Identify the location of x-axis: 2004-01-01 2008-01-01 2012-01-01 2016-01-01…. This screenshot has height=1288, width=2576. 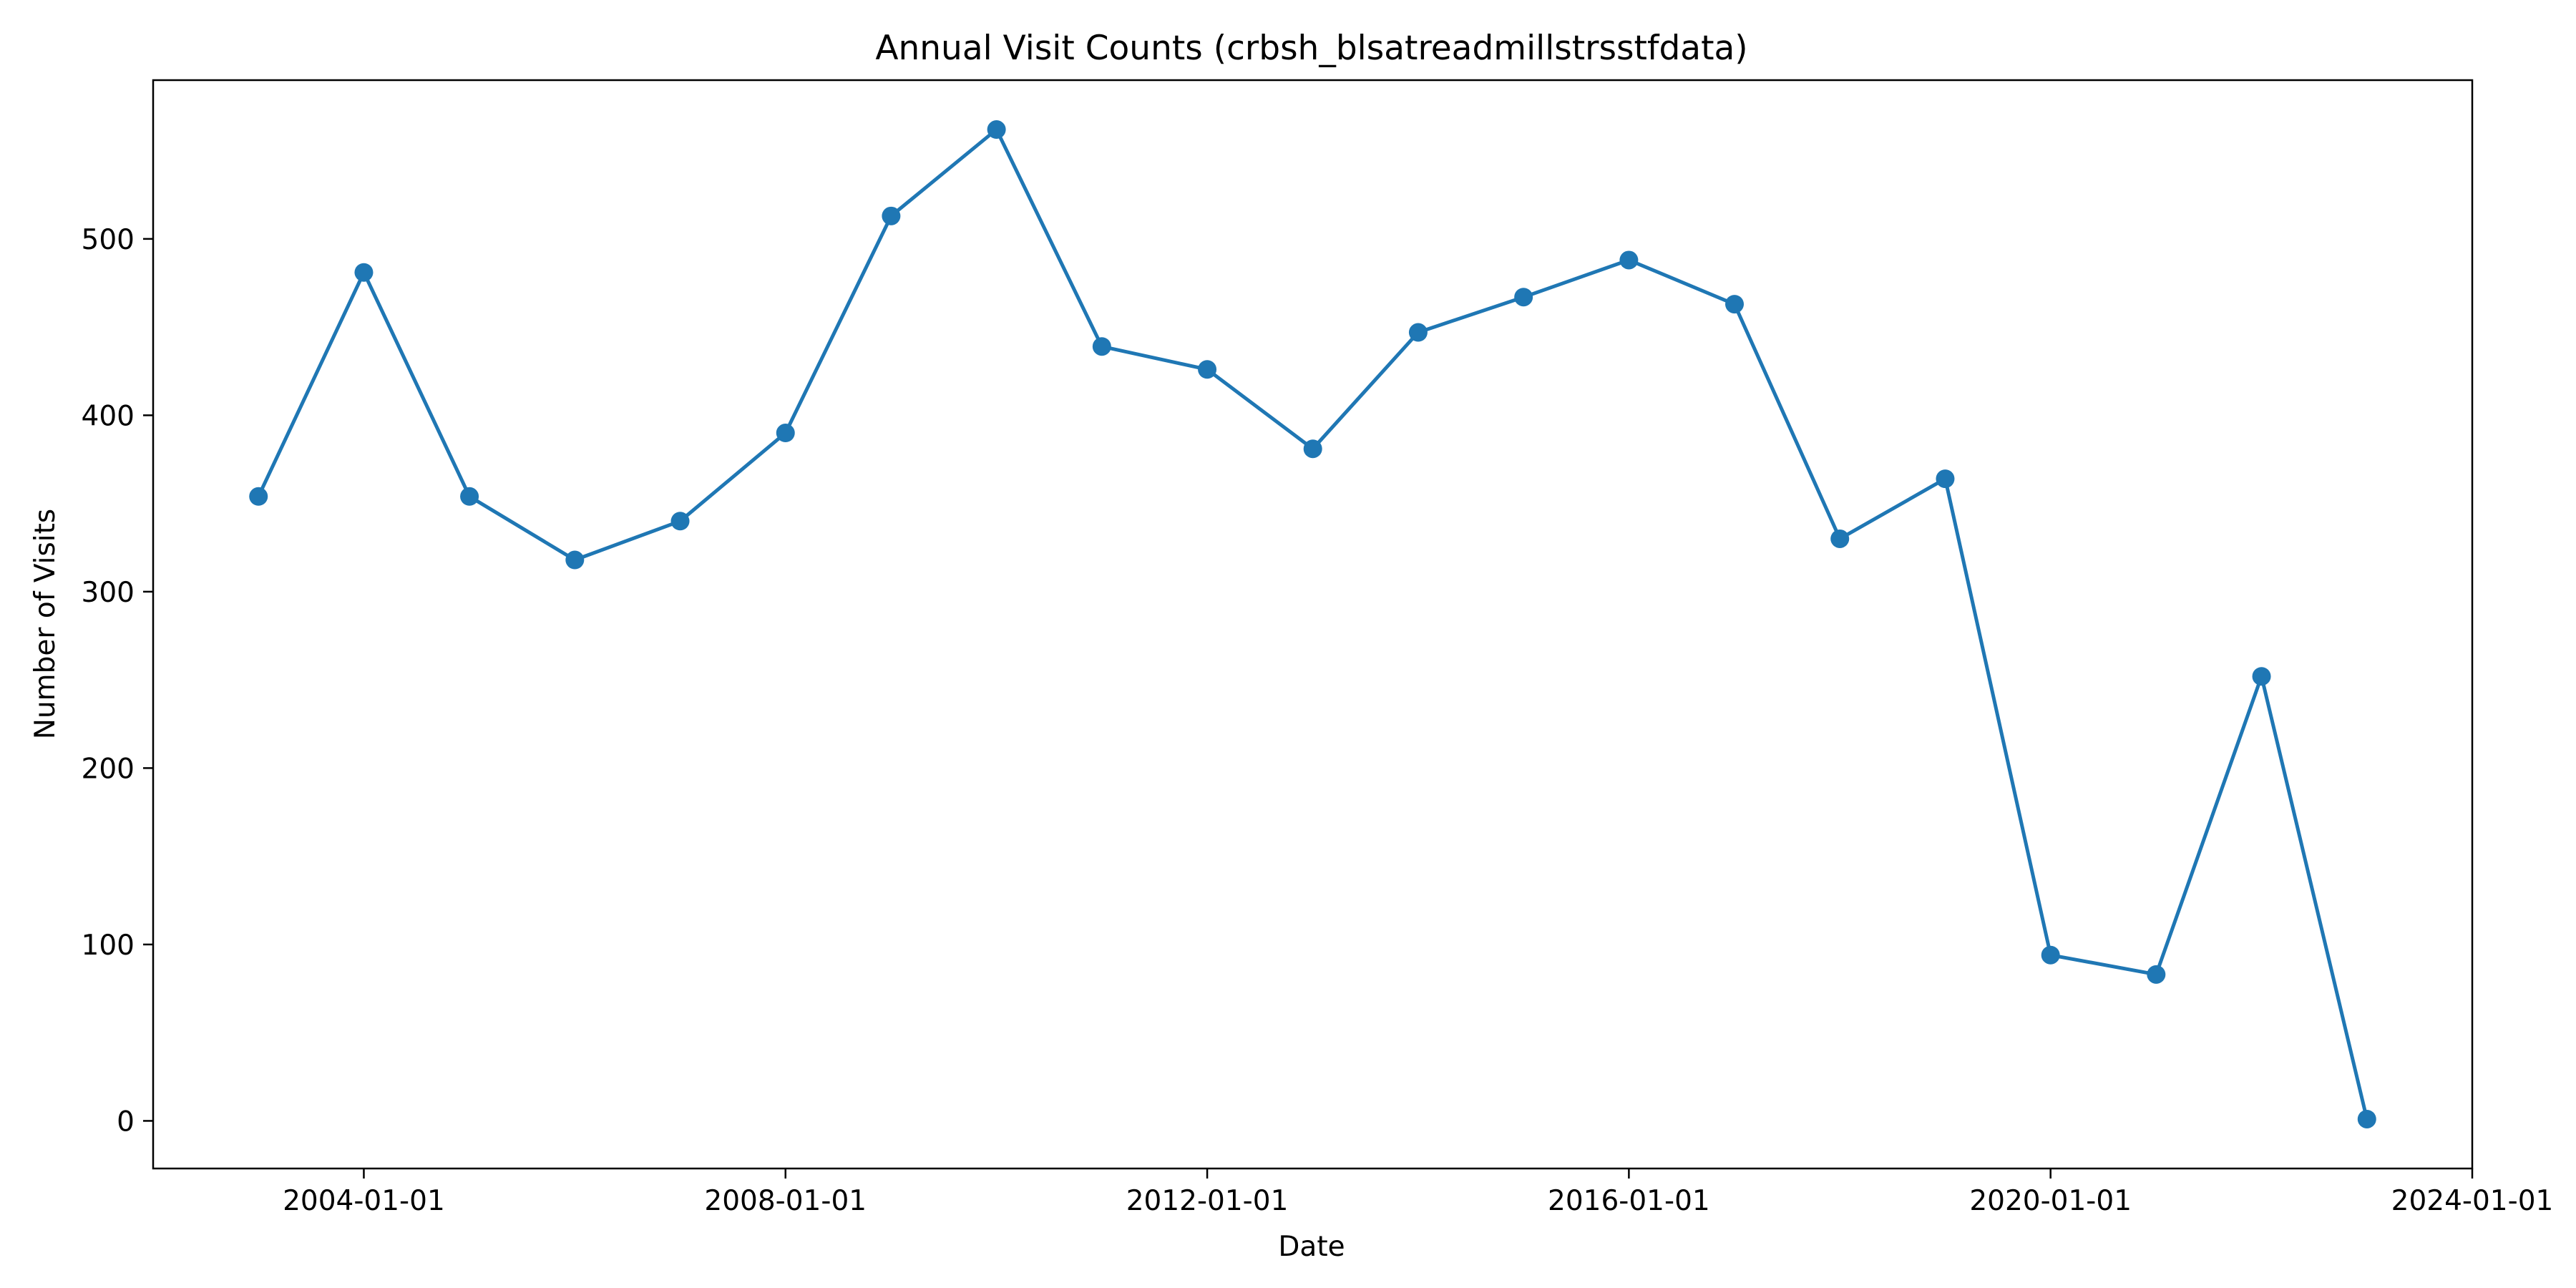
(1418, 1193).